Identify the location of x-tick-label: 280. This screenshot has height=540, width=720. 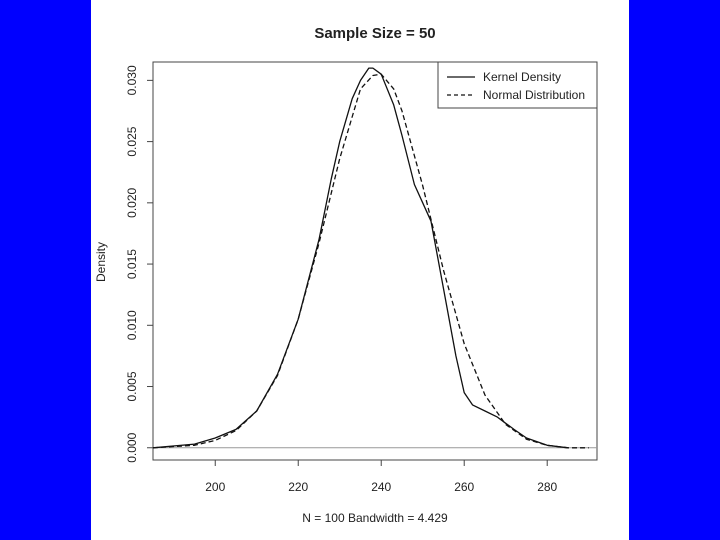
(547, 487).